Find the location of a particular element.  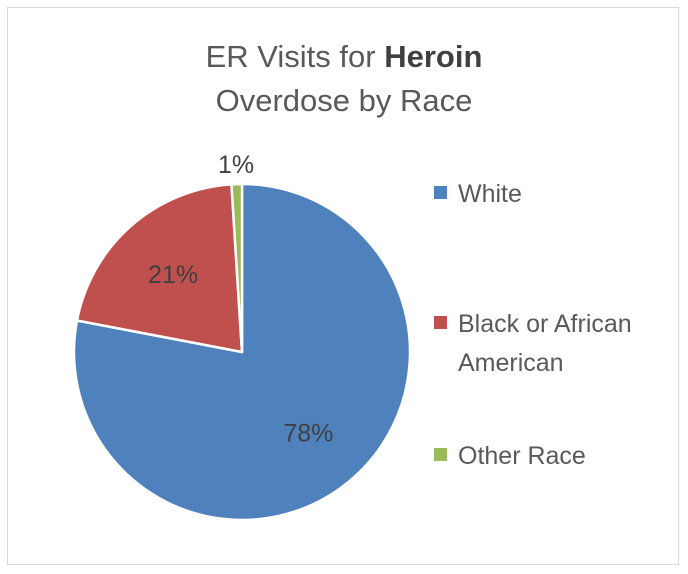

legend-label-black-or-african-american: Black or African is located at coordinates (545, 324).